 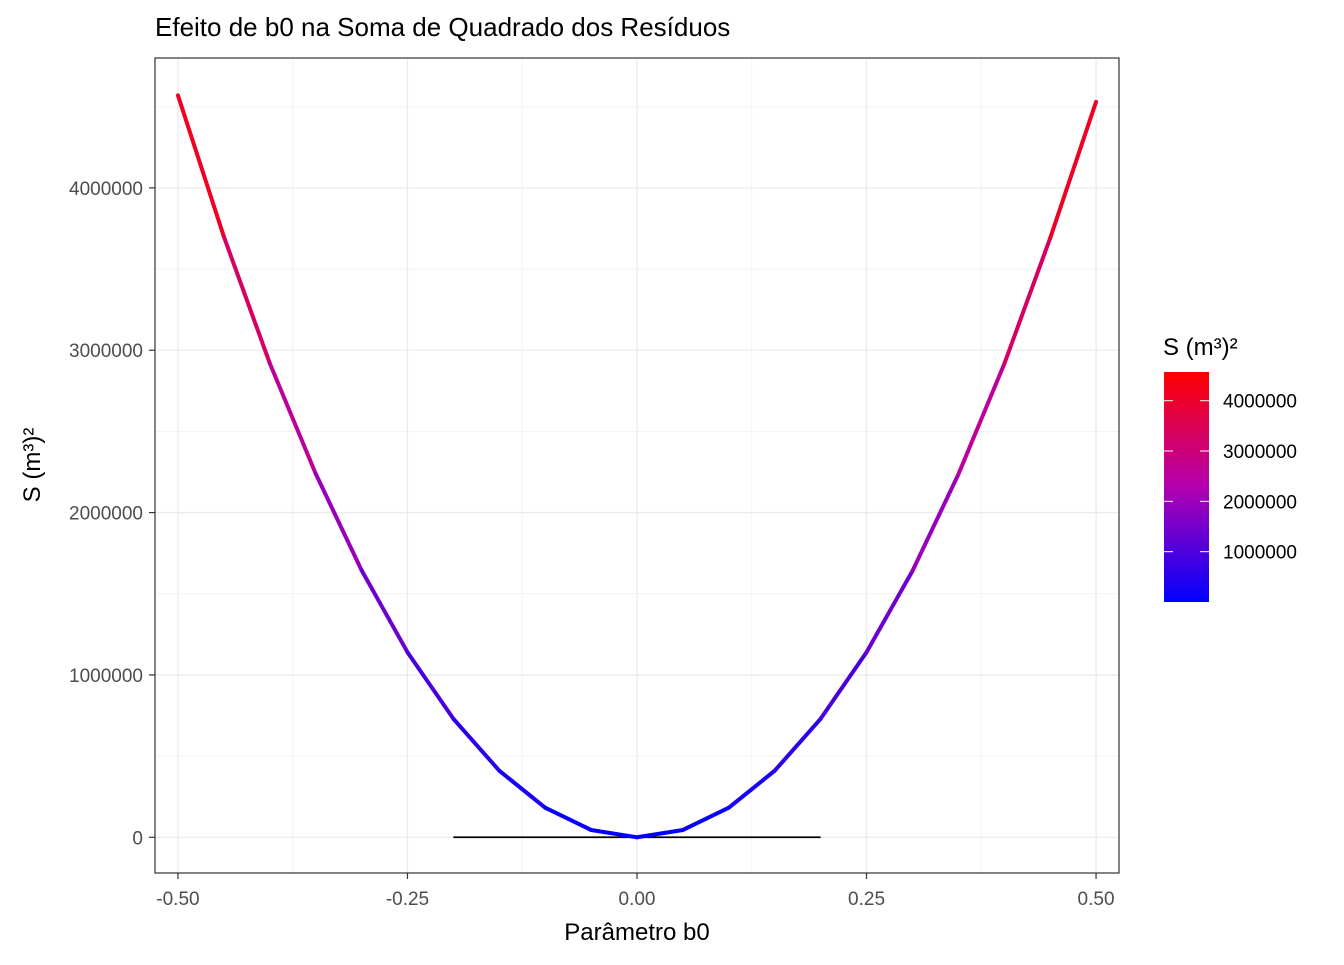 What do you see at coordinates (1260, 553) in the screenshot?
I see `legend-label: 1000000` at bounding box center [1260, 553].